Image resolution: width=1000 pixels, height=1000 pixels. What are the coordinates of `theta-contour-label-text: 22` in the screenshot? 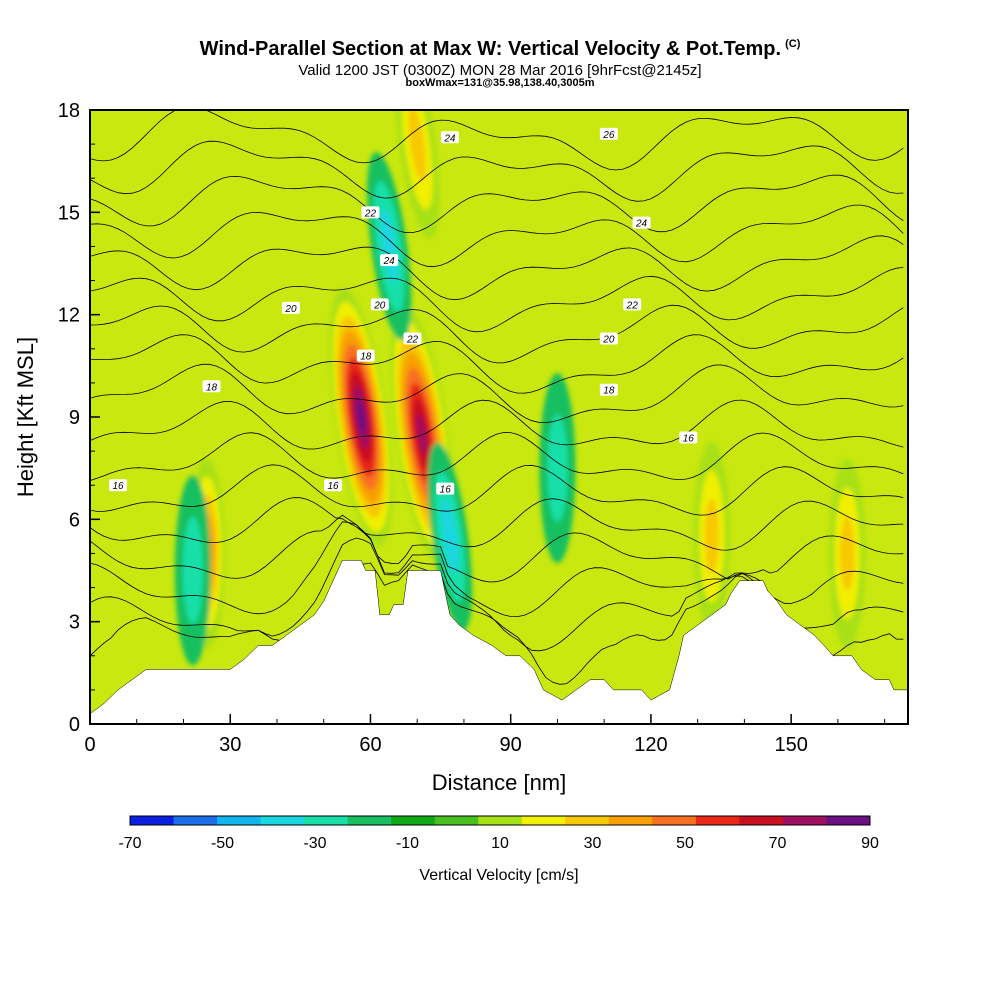 It's located at (632, 305).